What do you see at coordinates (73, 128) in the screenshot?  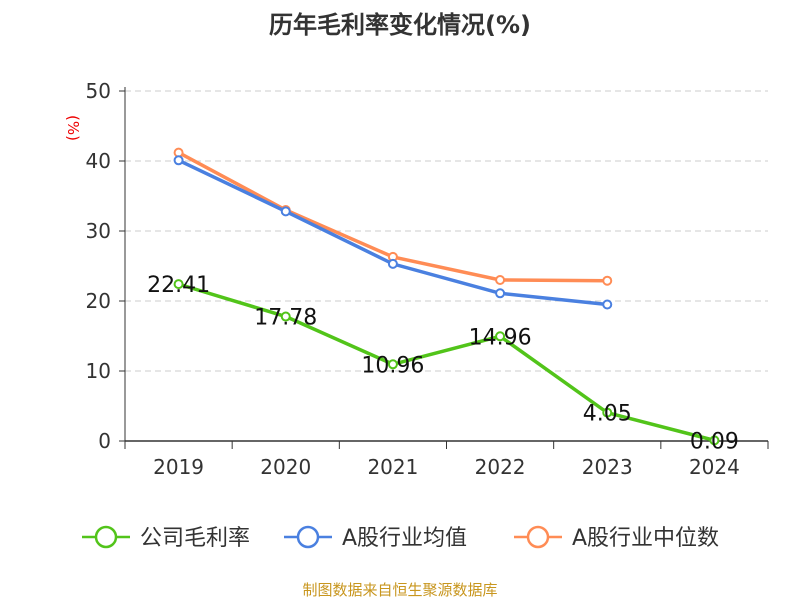 I see `y-axis-label: (%)` at bounding box center [73, 128].